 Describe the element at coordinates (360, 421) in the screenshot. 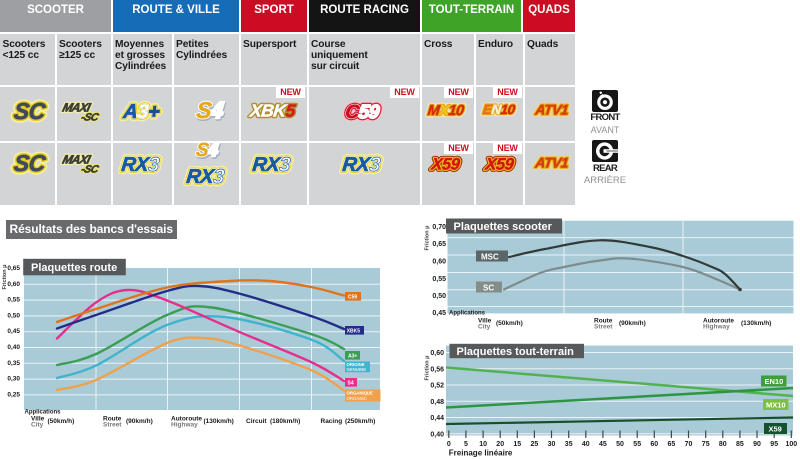

I see `svg-text: (250km/h)` at that location.